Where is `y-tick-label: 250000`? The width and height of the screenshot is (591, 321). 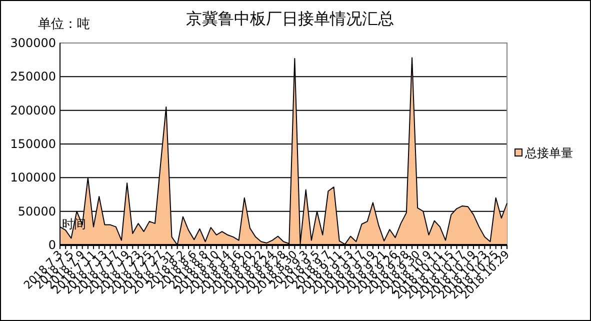
y-tick-label: 250000 is located at coordinates (33, 77).